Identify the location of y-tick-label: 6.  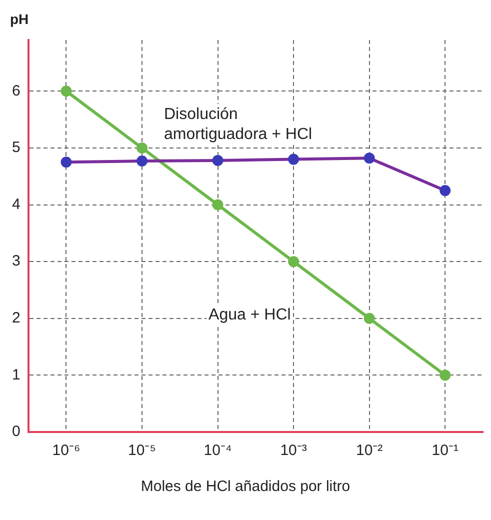
(16, 91).